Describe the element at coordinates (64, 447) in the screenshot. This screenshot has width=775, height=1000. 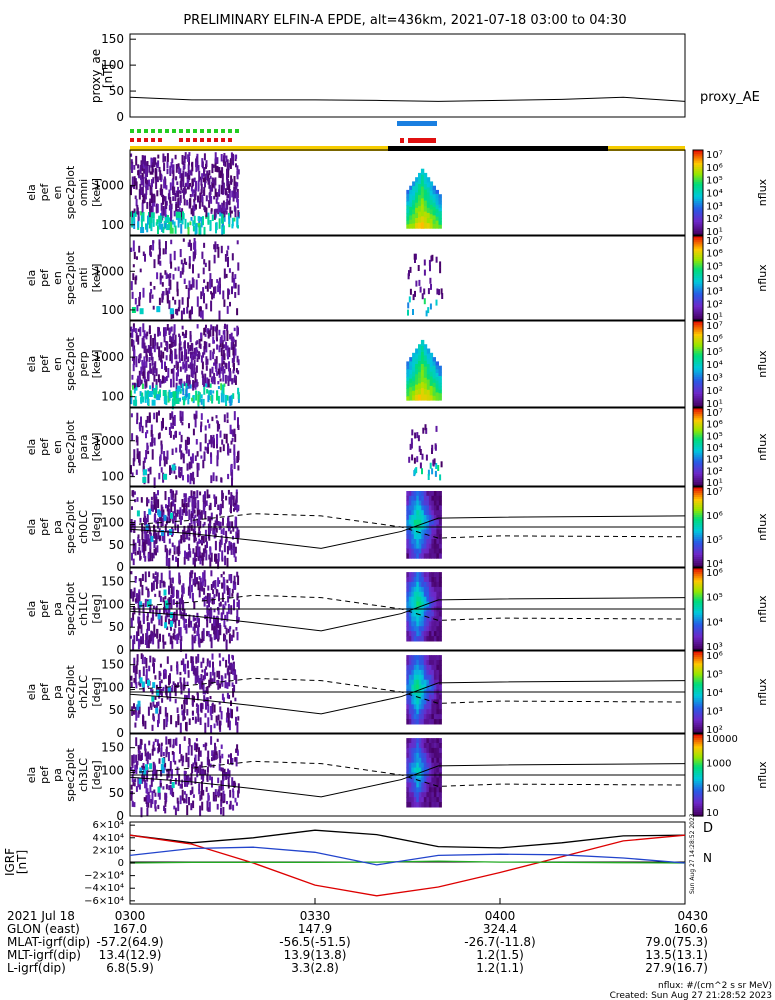
I see `panel-ylabel: elapefenspec2plotpara[keV]` at that location.